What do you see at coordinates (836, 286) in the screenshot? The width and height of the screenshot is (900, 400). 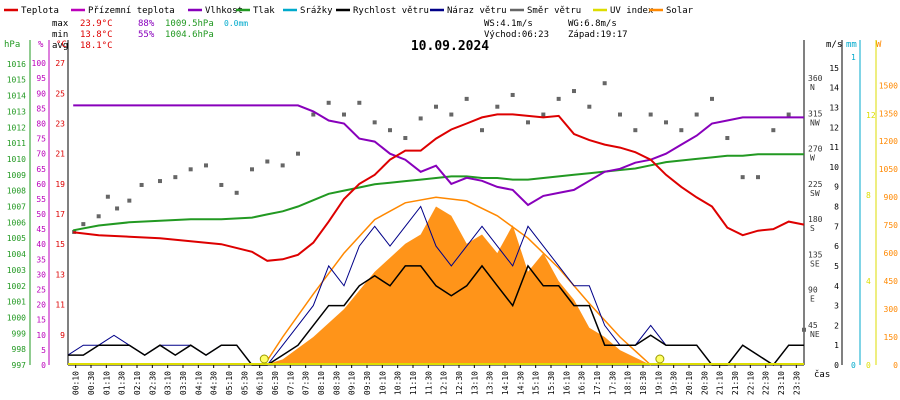 I see `wind-tick-label: 4` at bounding box center [836, 286].